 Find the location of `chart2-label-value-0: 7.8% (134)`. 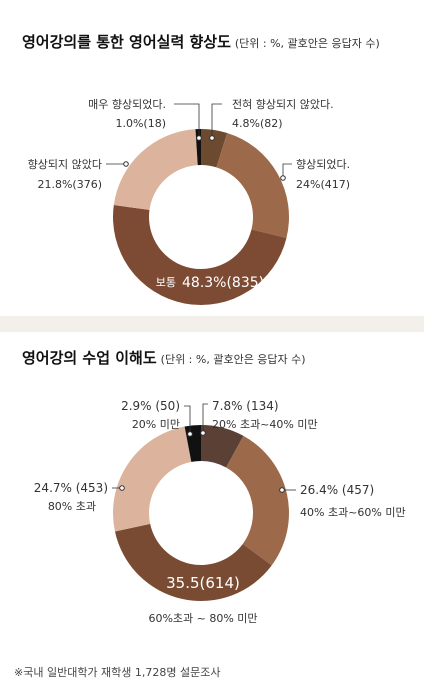

chart2-label-value-0: 7.8% (134) is located at coordinates (245, 406).